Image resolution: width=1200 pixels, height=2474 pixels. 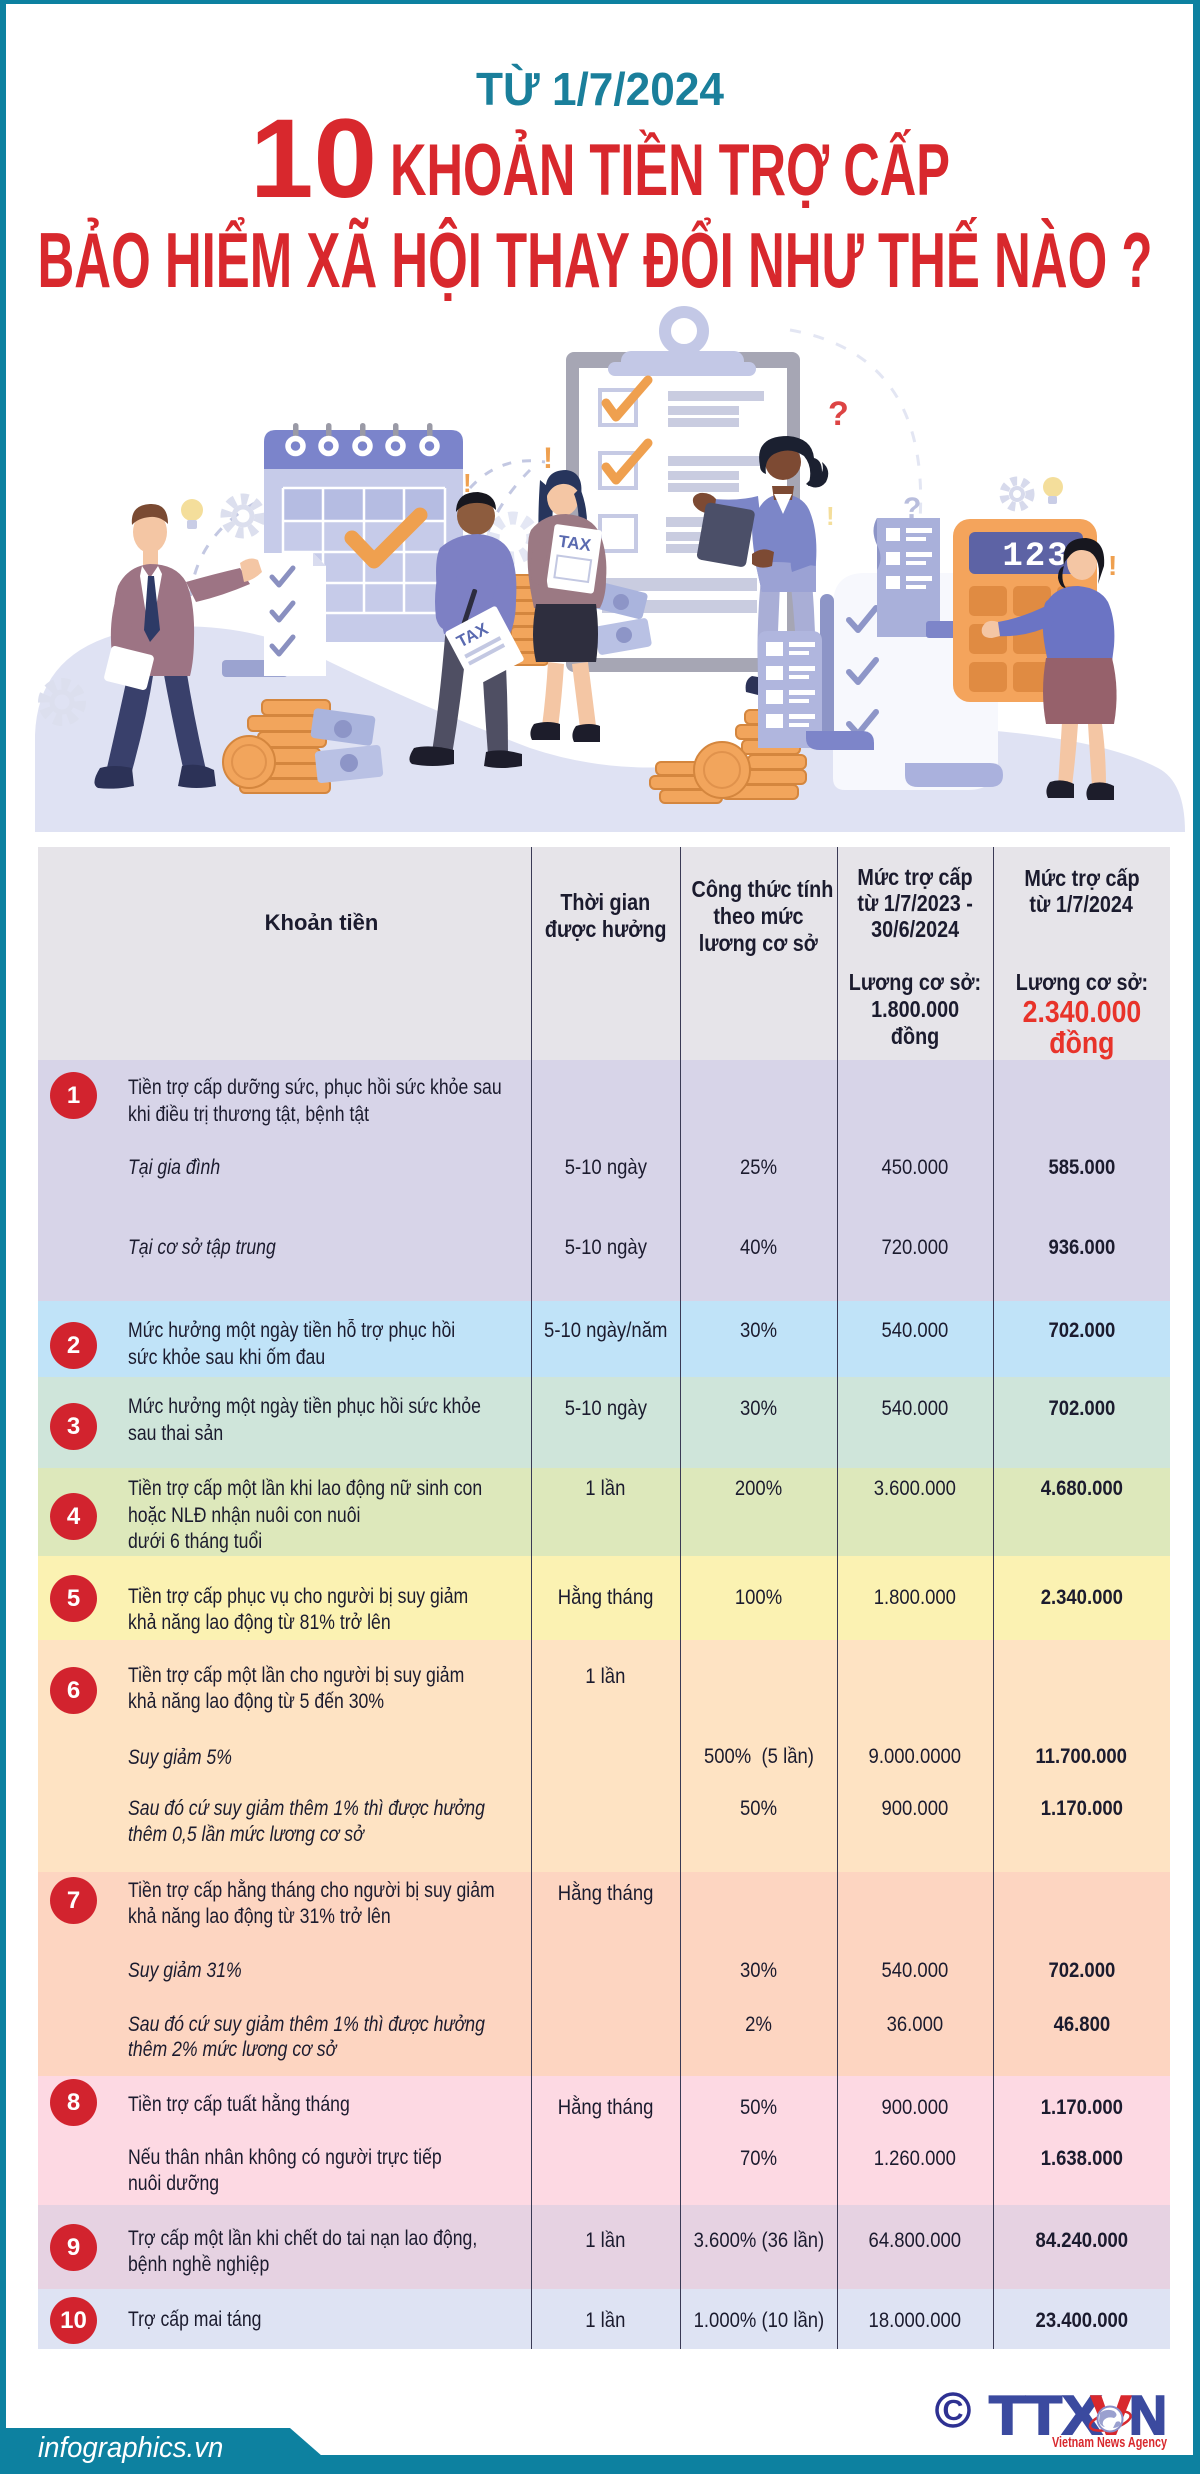 I want to click on svg-text: C, so click(x=953, y=2411).